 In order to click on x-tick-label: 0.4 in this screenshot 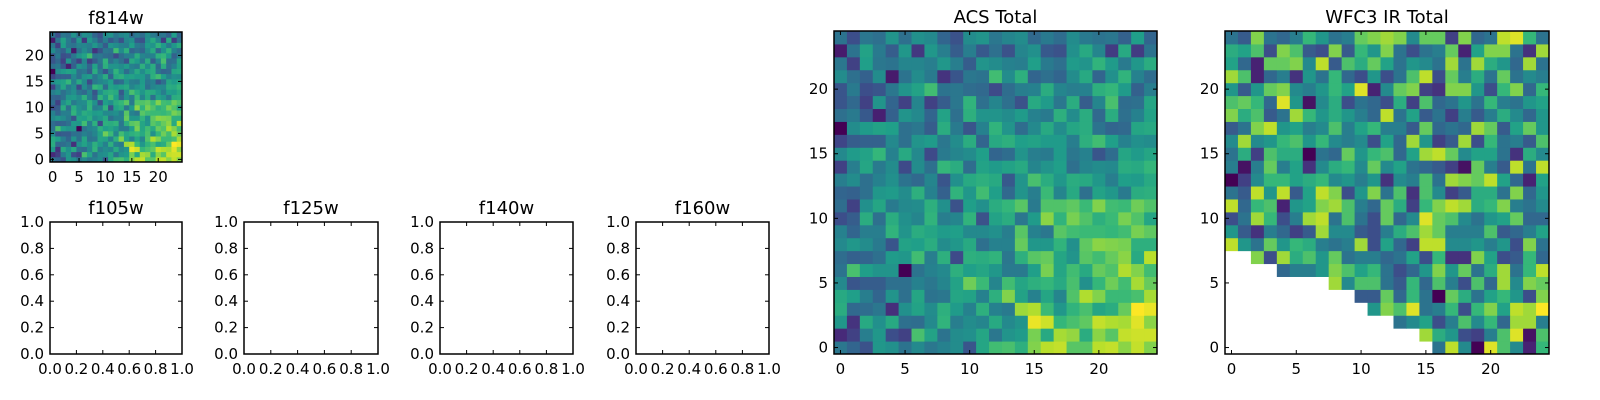, I will do `click(689, 369)`.